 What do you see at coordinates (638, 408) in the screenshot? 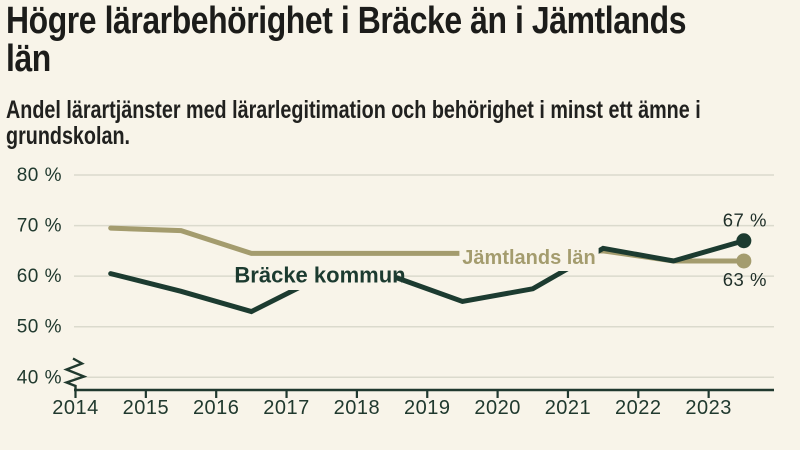
I see `x-tick-label: 2022` at bounding box center [638, 408].